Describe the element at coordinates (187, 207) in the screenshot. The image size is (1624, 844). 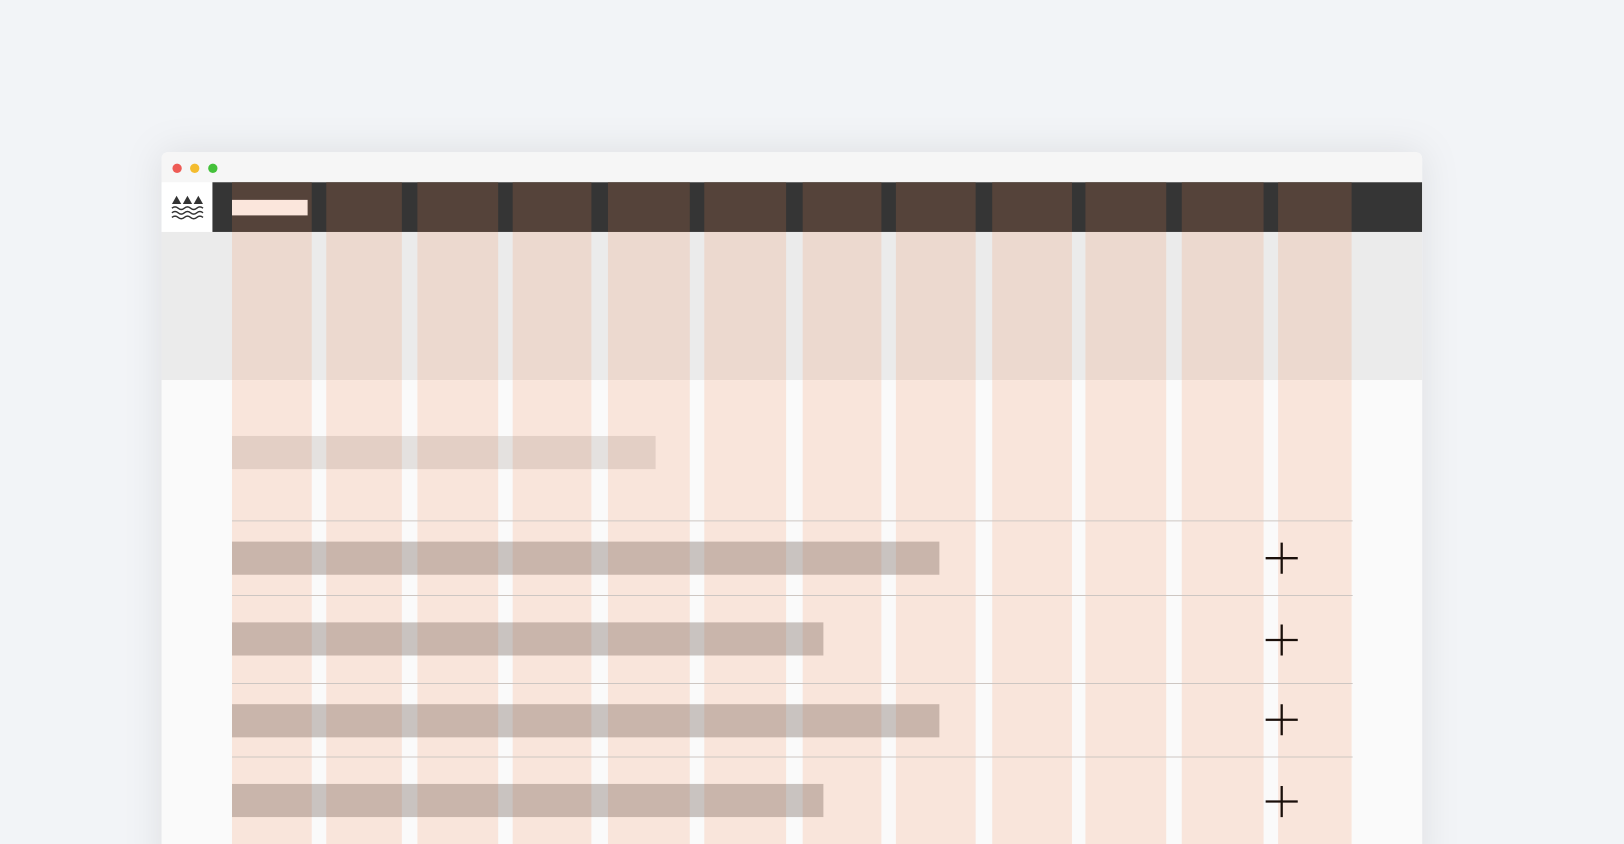
I see `logo` at that location.